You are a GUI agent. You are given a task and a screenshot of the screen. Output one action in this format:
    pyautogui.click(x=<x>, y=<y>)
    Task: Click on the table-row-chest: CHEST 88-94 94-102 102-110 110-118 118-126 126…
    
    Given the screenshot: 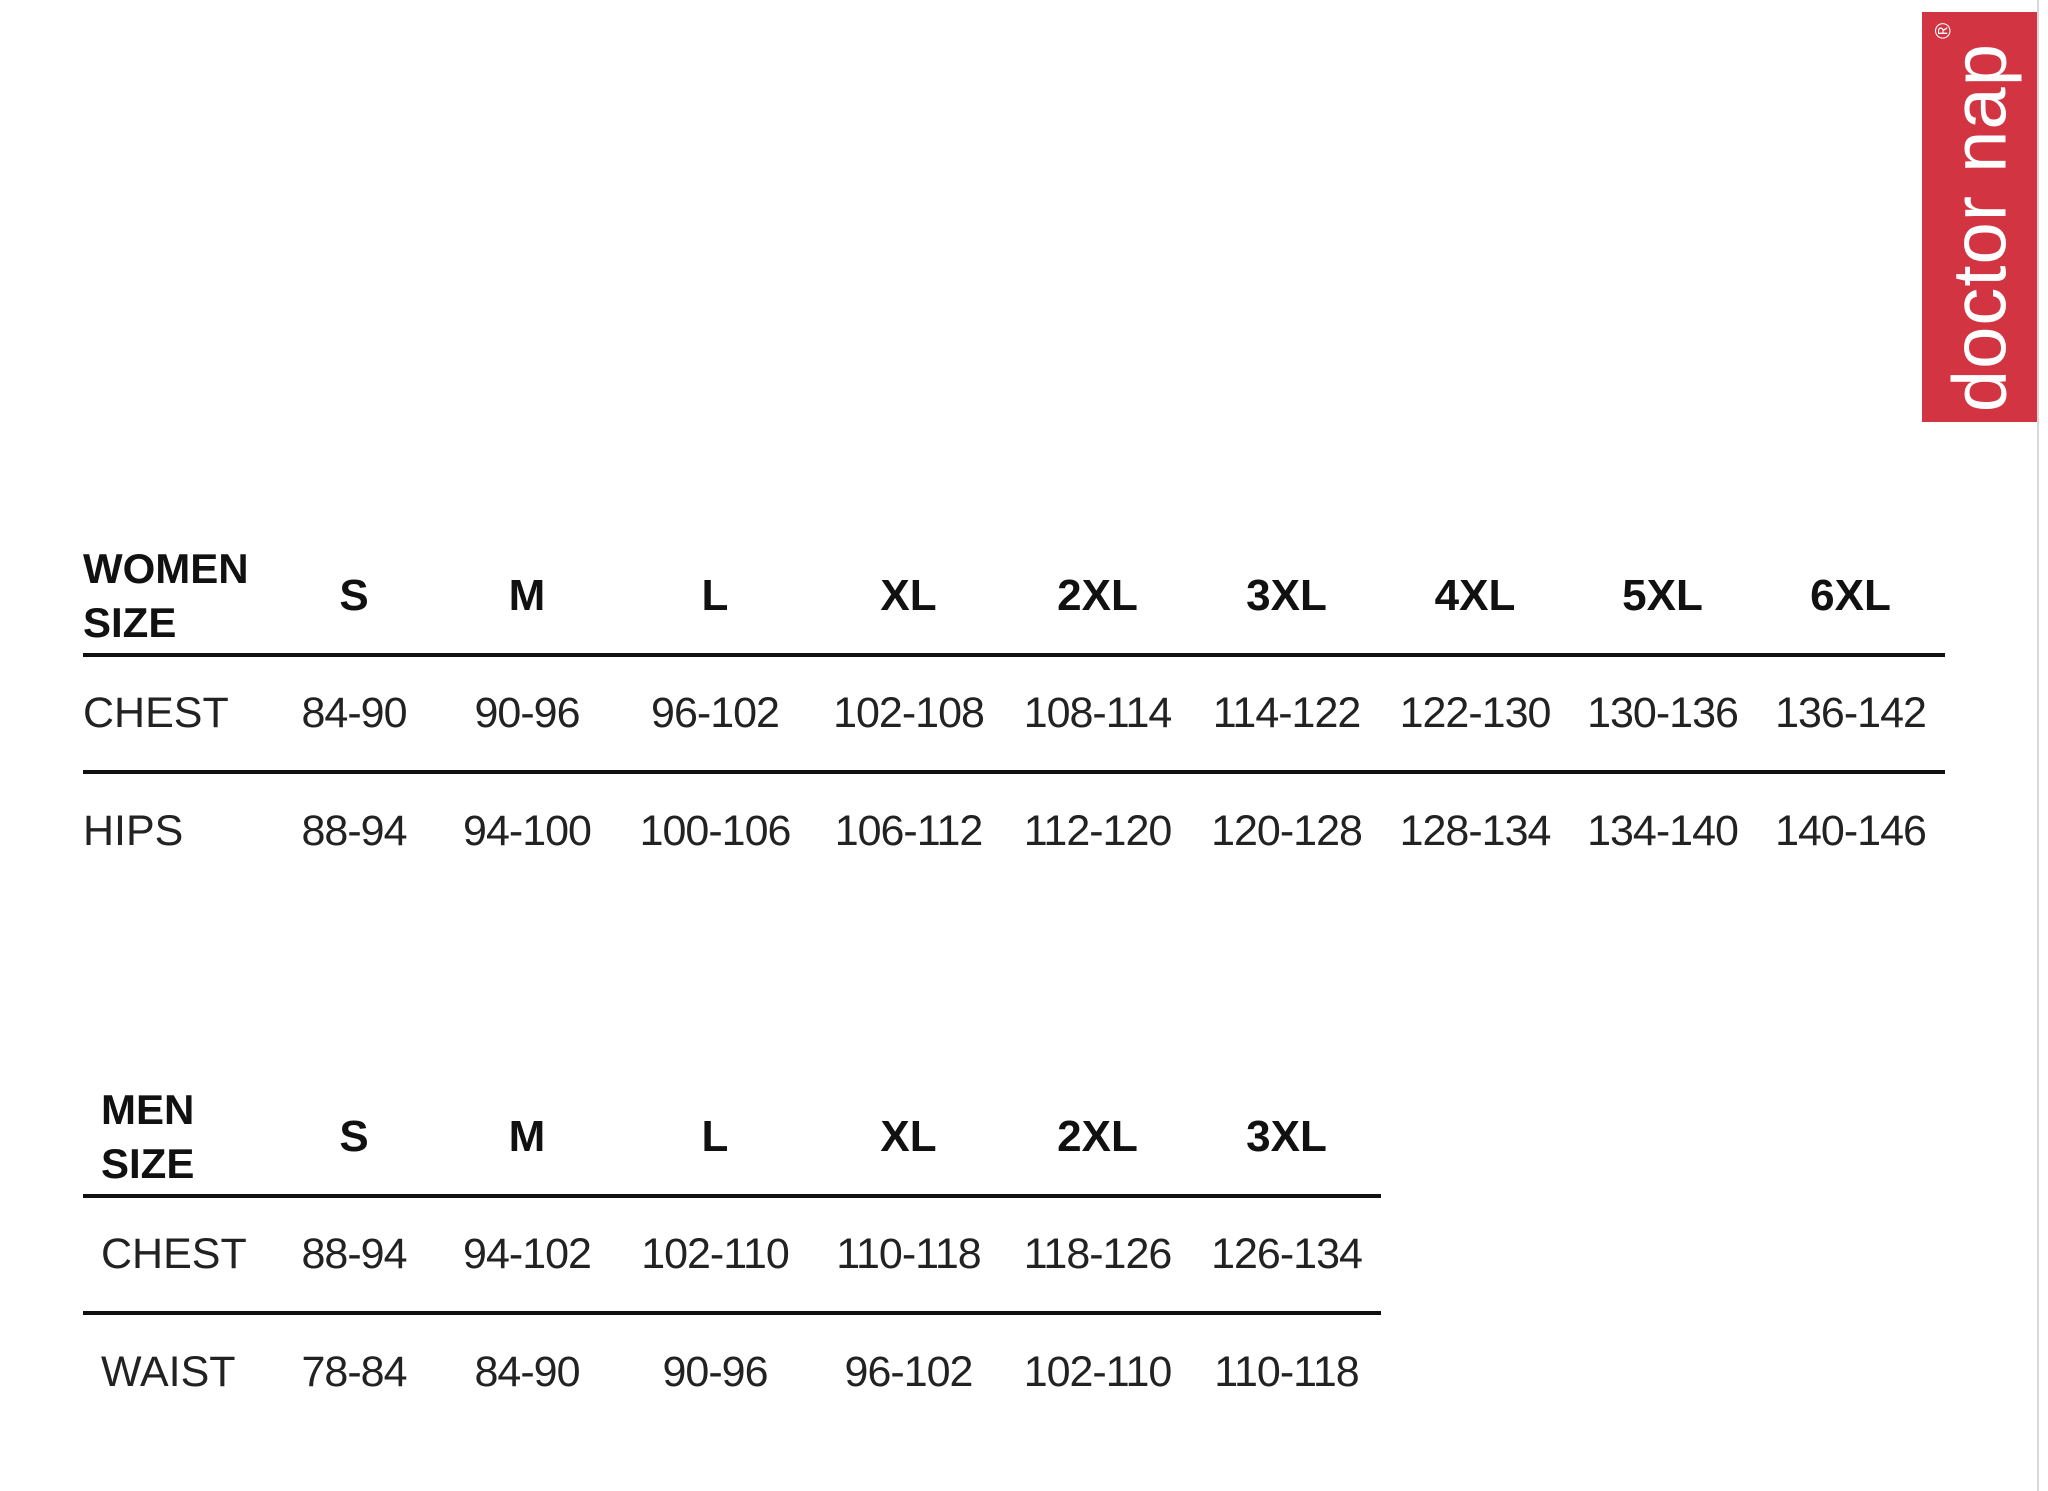 What is the action you would take?
    pyautogui.click(x=732, y=1255)
    